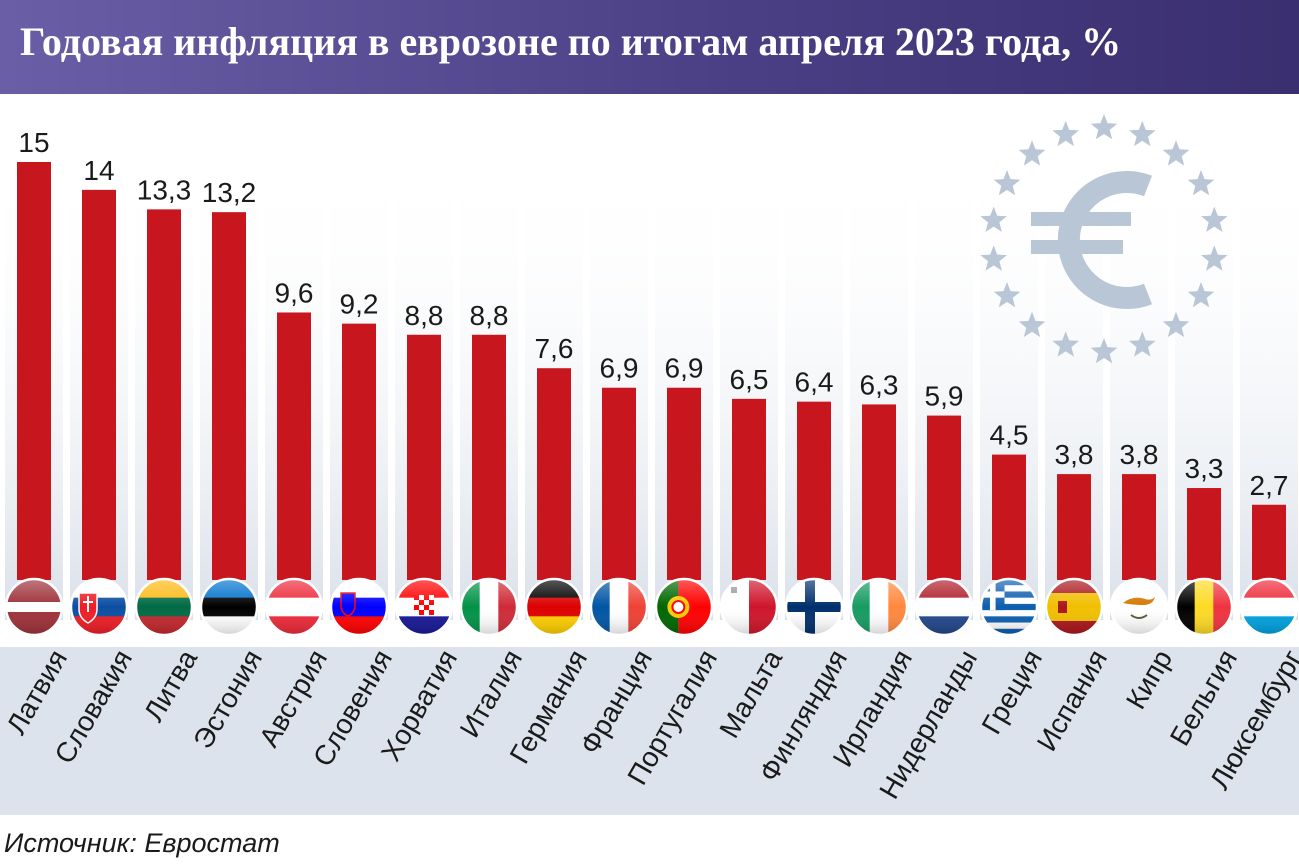 The image size is (1299, 865). Describe the element at coordinates (619, 607) in the screenshot. I see `france-flag-icon` at that location.